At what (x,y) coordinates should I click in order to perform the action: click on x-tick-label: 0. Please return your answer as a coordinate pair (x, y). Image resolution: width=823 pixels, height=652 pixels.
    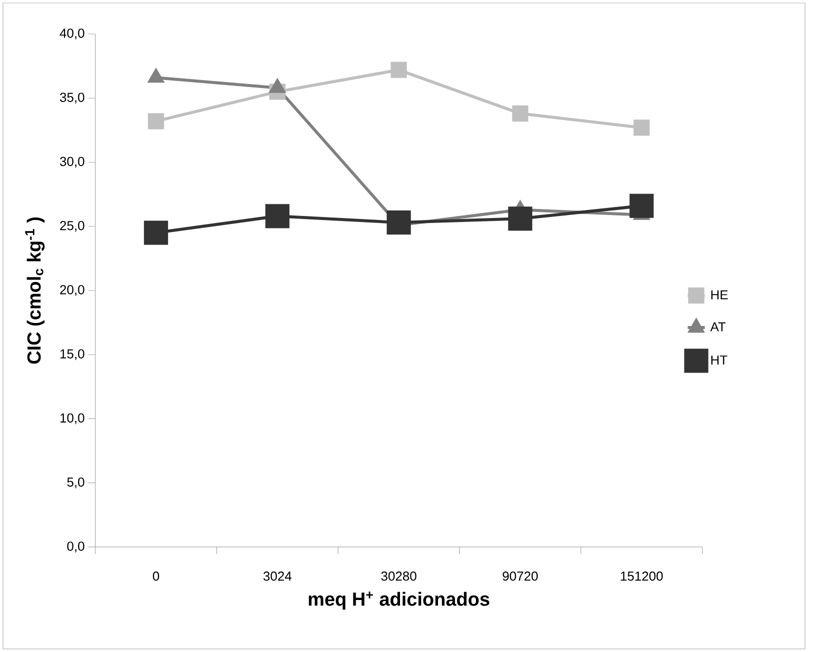
    Looking at the image, I should click on (156, 576).